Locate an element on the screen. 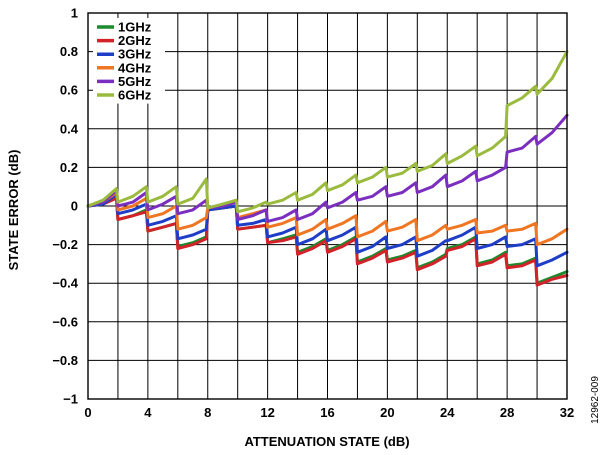 This screenshot has width=605, height=455. x-tick-labels: 0 4 8 12 16 20 24 28 32 is located at coordinates (329, 412).